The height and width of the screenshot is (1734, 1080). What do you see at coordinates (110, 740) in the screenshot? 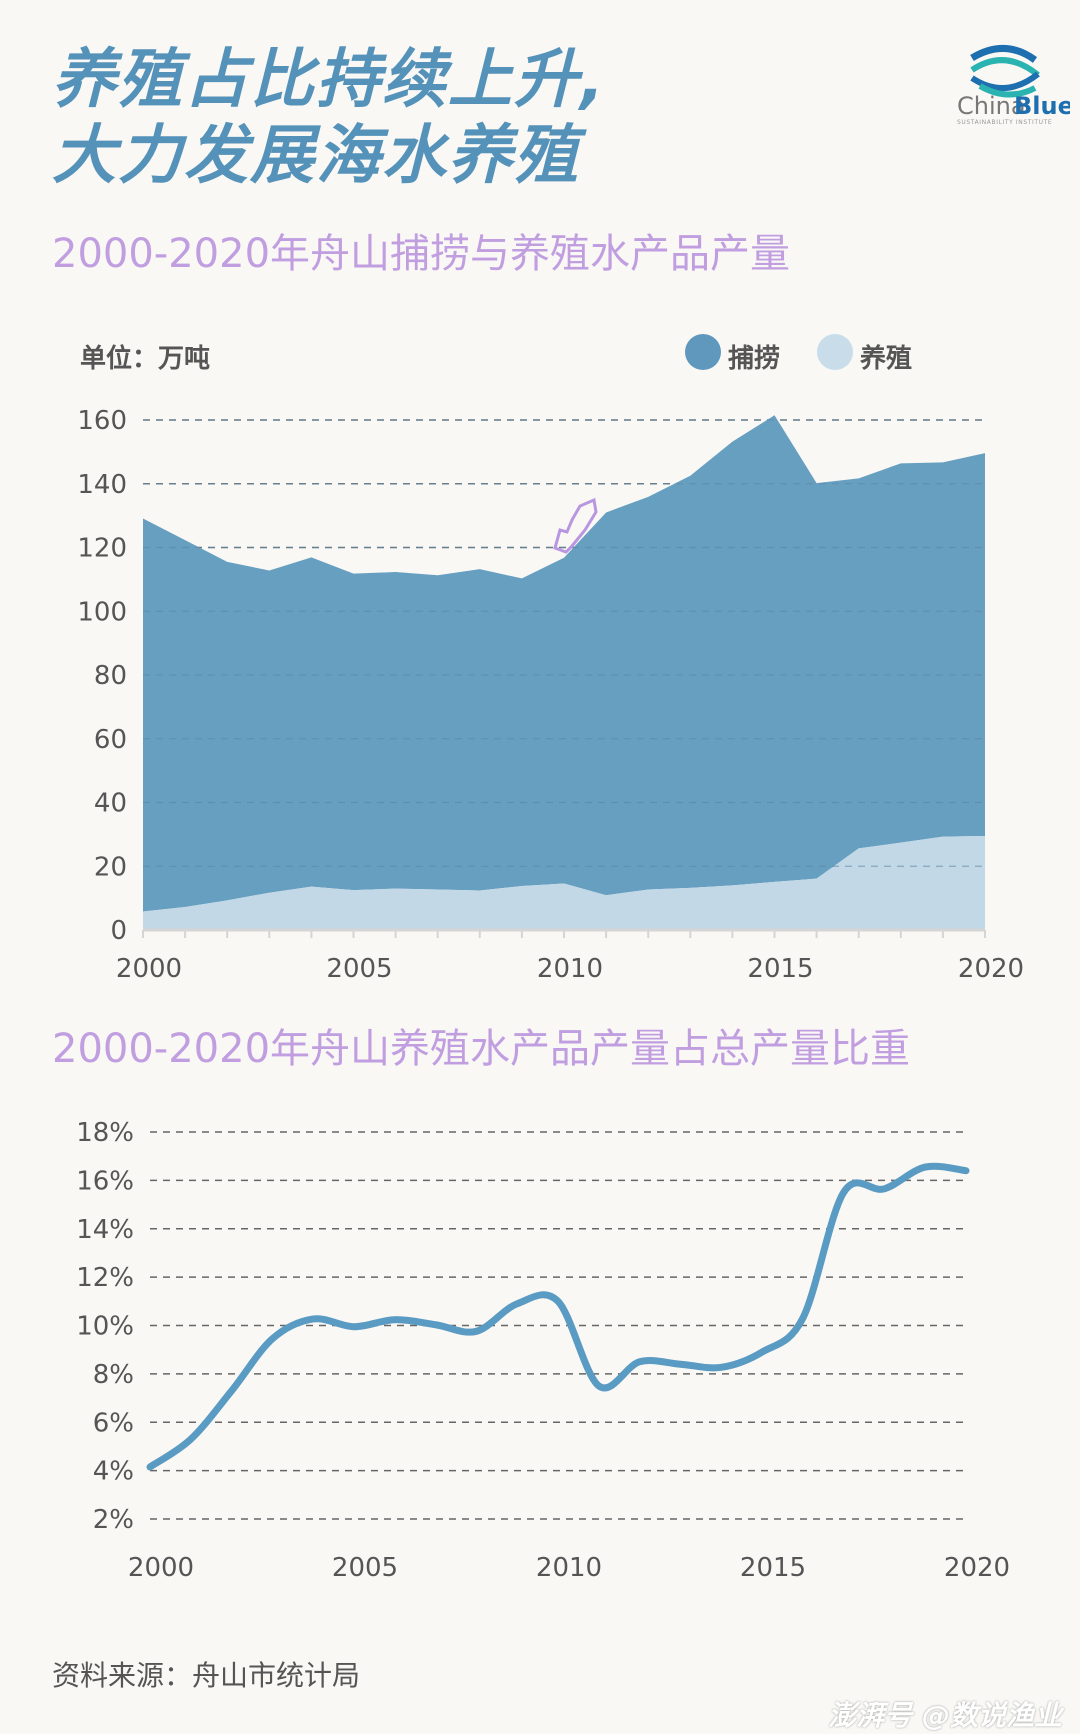
I see `y-tick-label: 60` at bounding box center [110, 740].